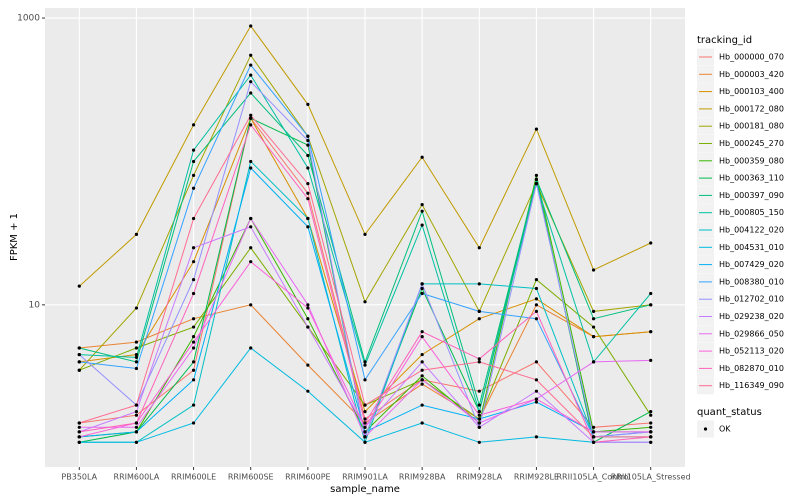  Describe the element at coordinates (751, 143) in the screenshot. I see `legend-label: Hb_000245_270` at that location.